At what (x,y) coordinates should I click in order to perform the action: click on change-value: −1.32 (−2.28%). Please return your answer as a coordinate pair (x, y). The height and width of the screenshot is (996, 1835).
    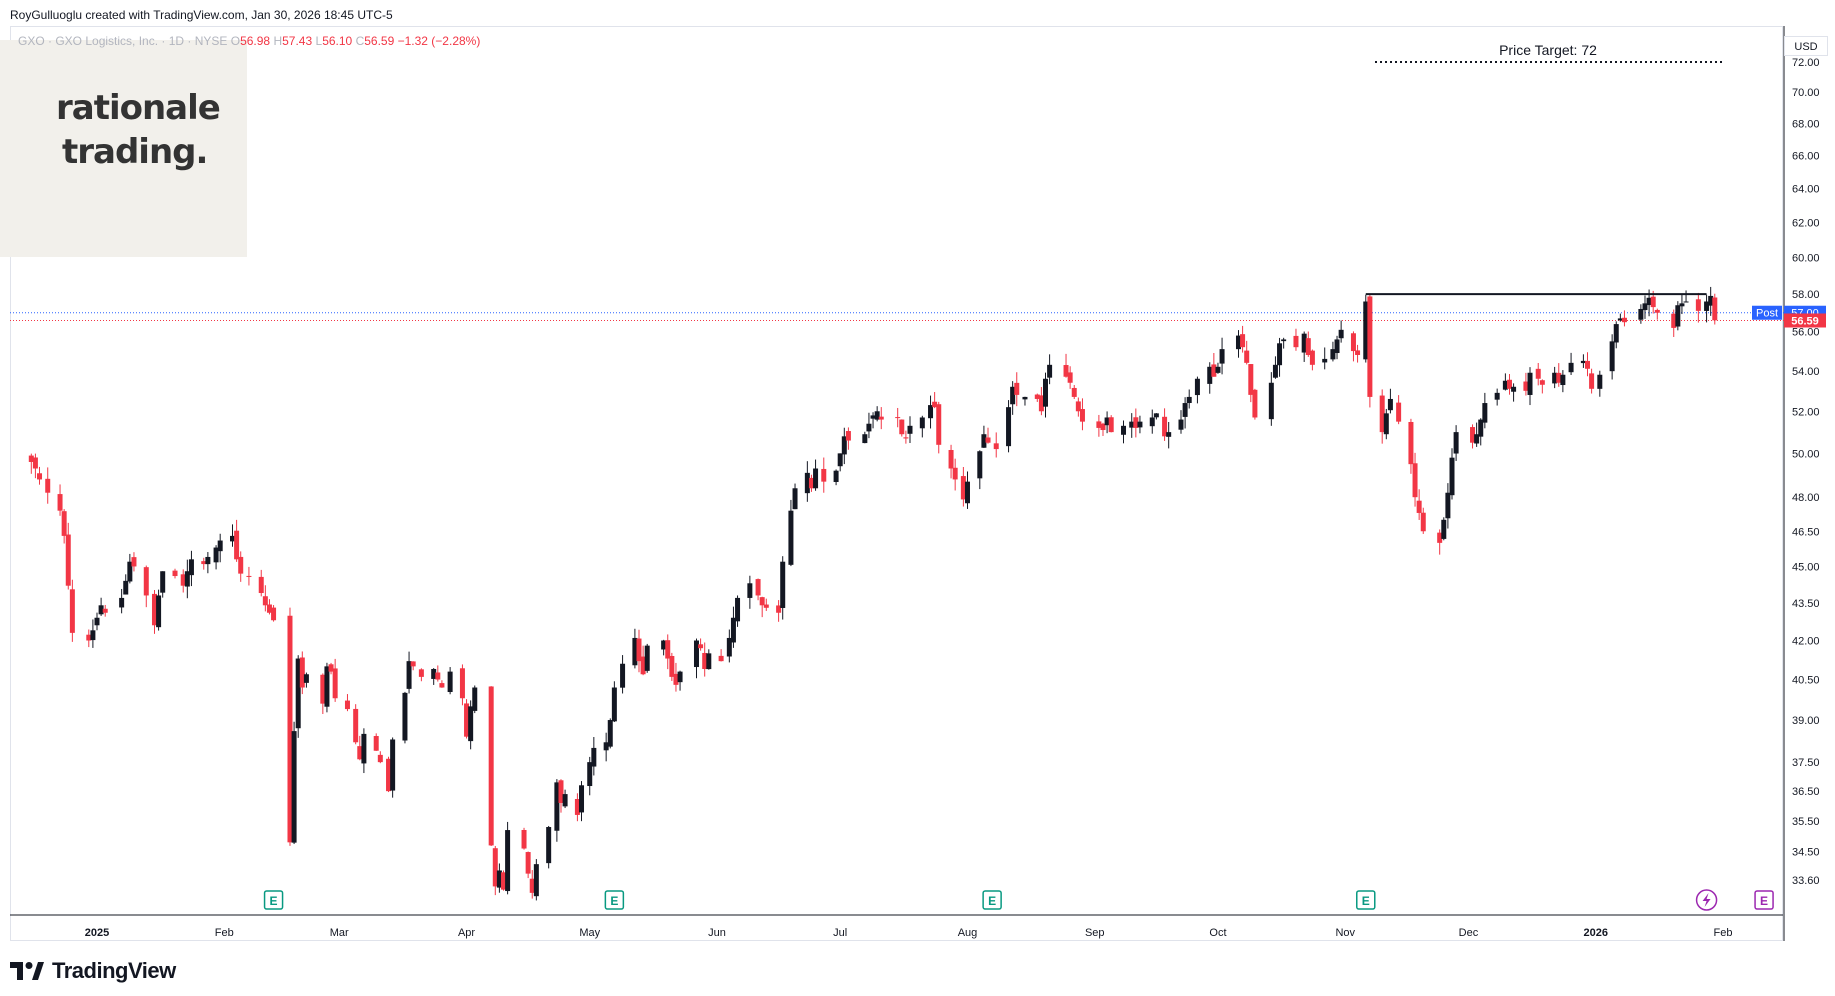
    Looking at the image, I should click on (439, 41).